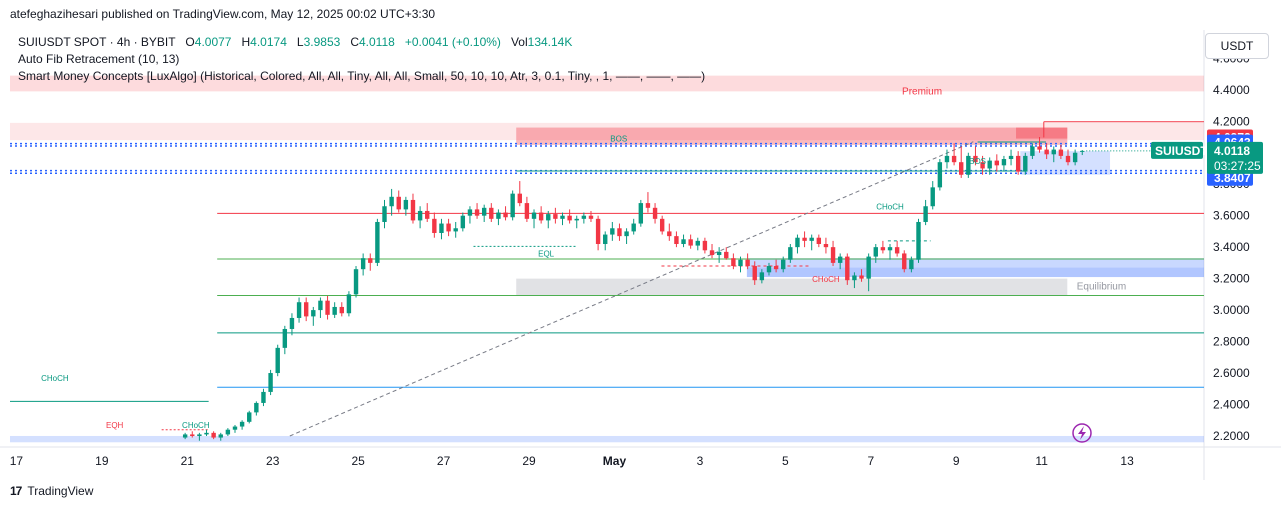  Describe the element at coordinates (97, 42) in the screenshot. I see `symbol-info: SUIUSDT SPOT · 4h · BYBIT` at that location.